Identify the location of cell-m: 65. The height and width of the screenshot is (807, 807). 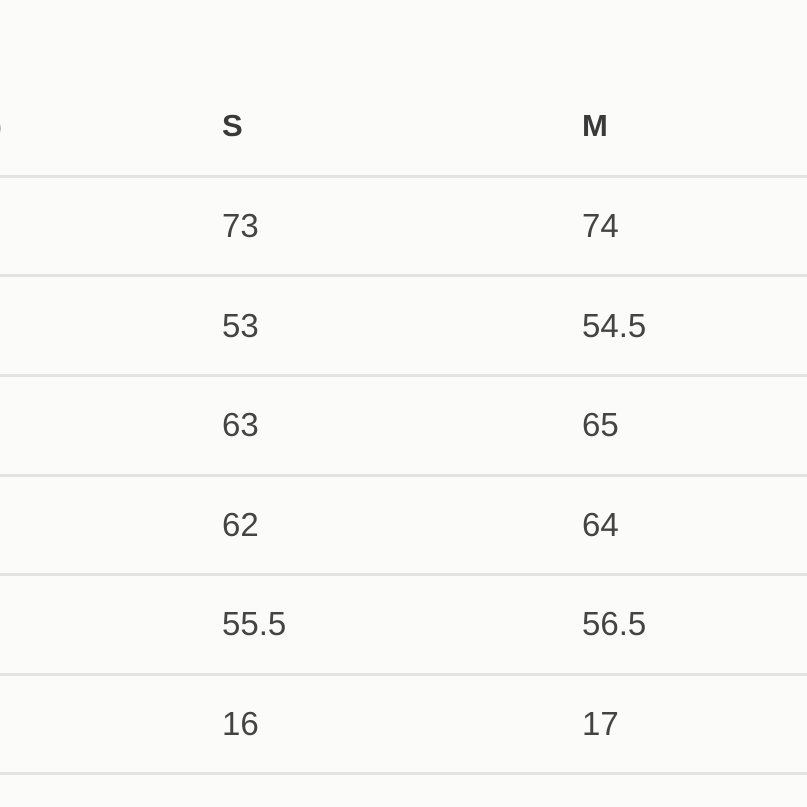
(600, 424).